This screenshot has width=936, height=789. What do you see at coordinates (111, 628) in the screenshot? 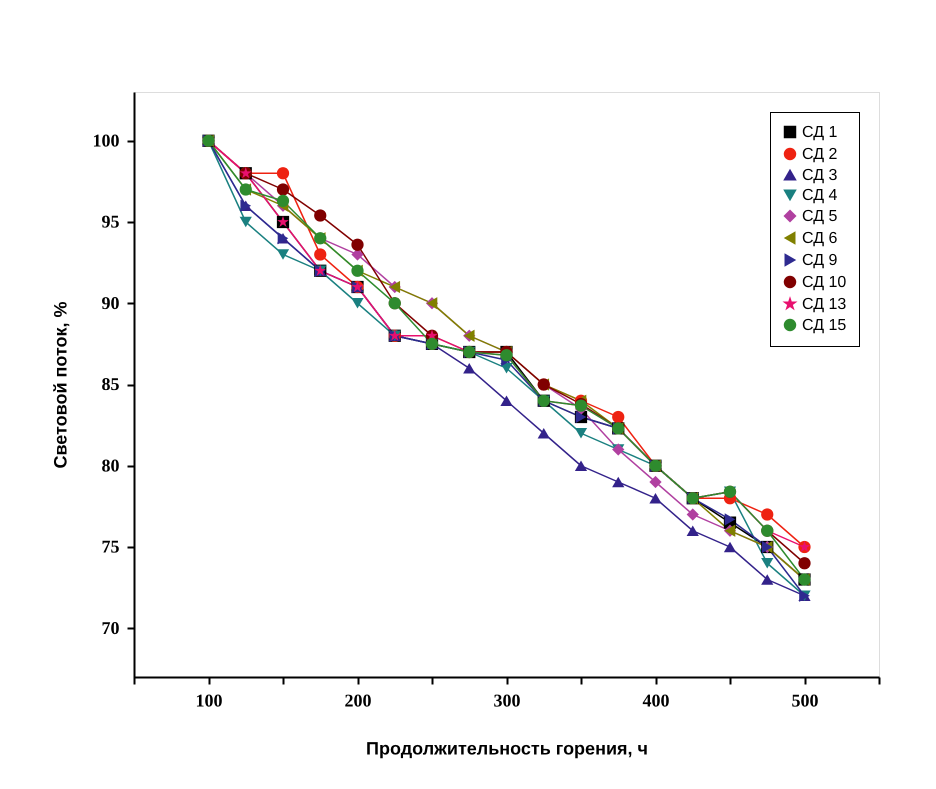
I see `y-tick-label: 70` at bounding box center [111, 628].